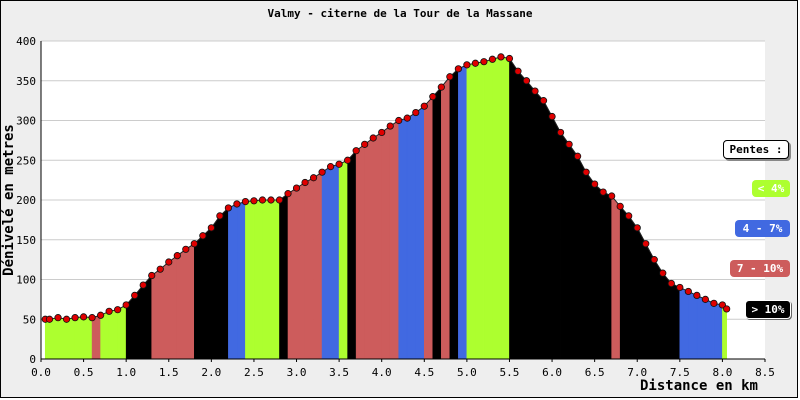 The image size is (800, 400). Describe the element at coordinates (26, 200) in the screenshot. I see `y-tick-label: 200` at that location.